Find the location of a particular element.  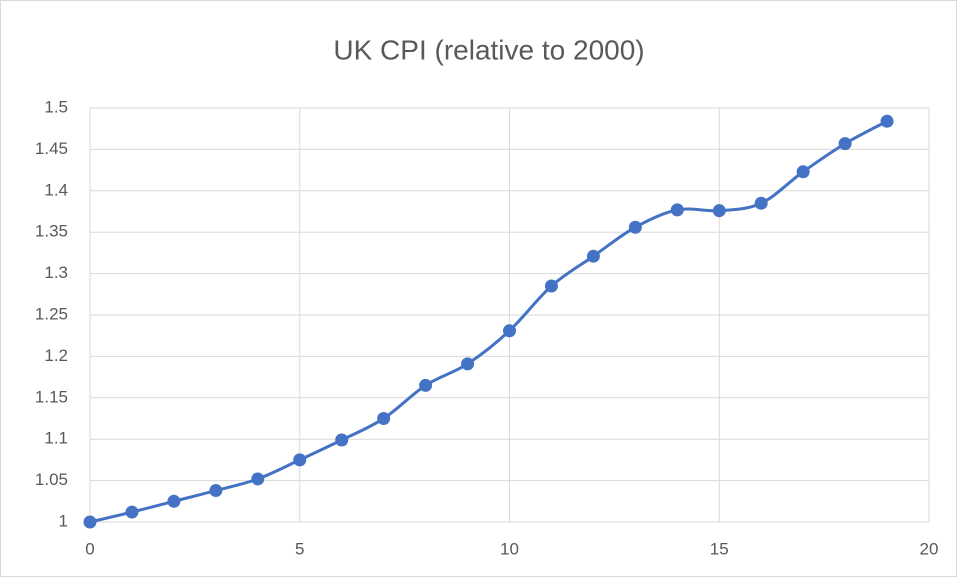

y-tick-label: 1.5 is located at coordinates (56, 106).